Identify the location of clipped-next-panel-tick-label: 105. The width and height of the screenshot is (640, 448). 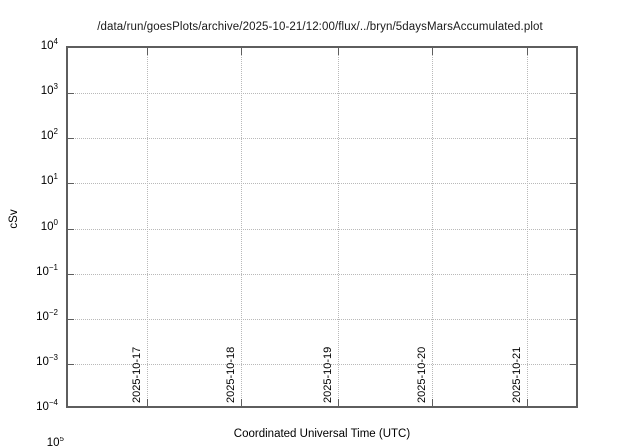
(47, 442).